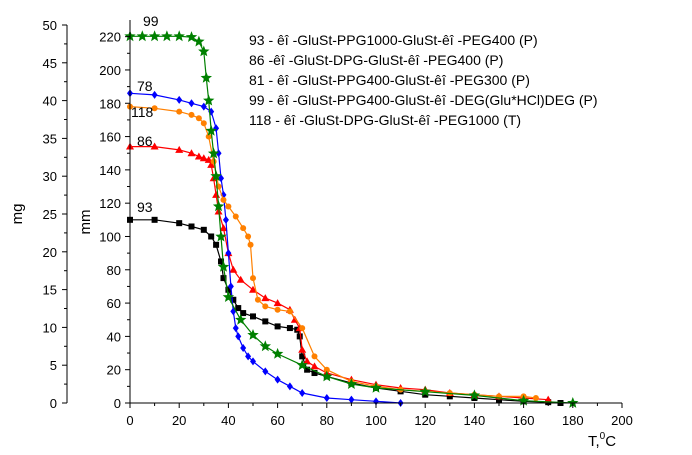  I want to click on y-left-tick-label: 25, so click(50, 214).